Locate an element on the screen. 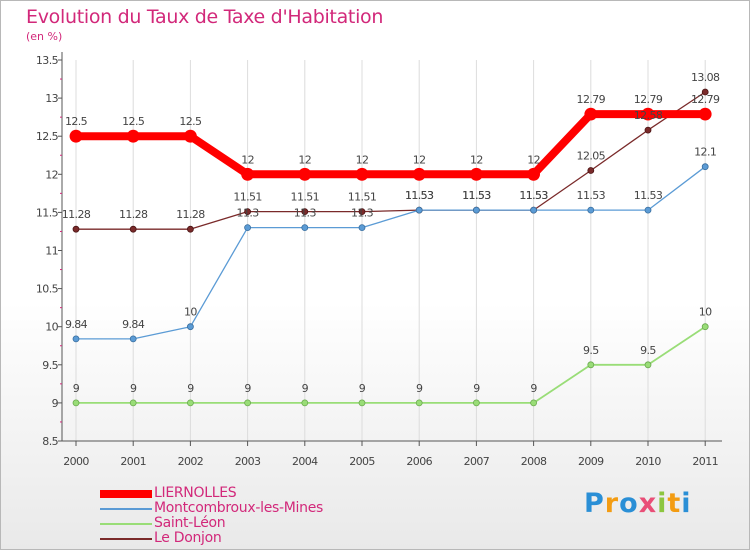 This screenshot has width=750, height=550. proxiti-logo: Proxiti is located at coordinates (638, 503).